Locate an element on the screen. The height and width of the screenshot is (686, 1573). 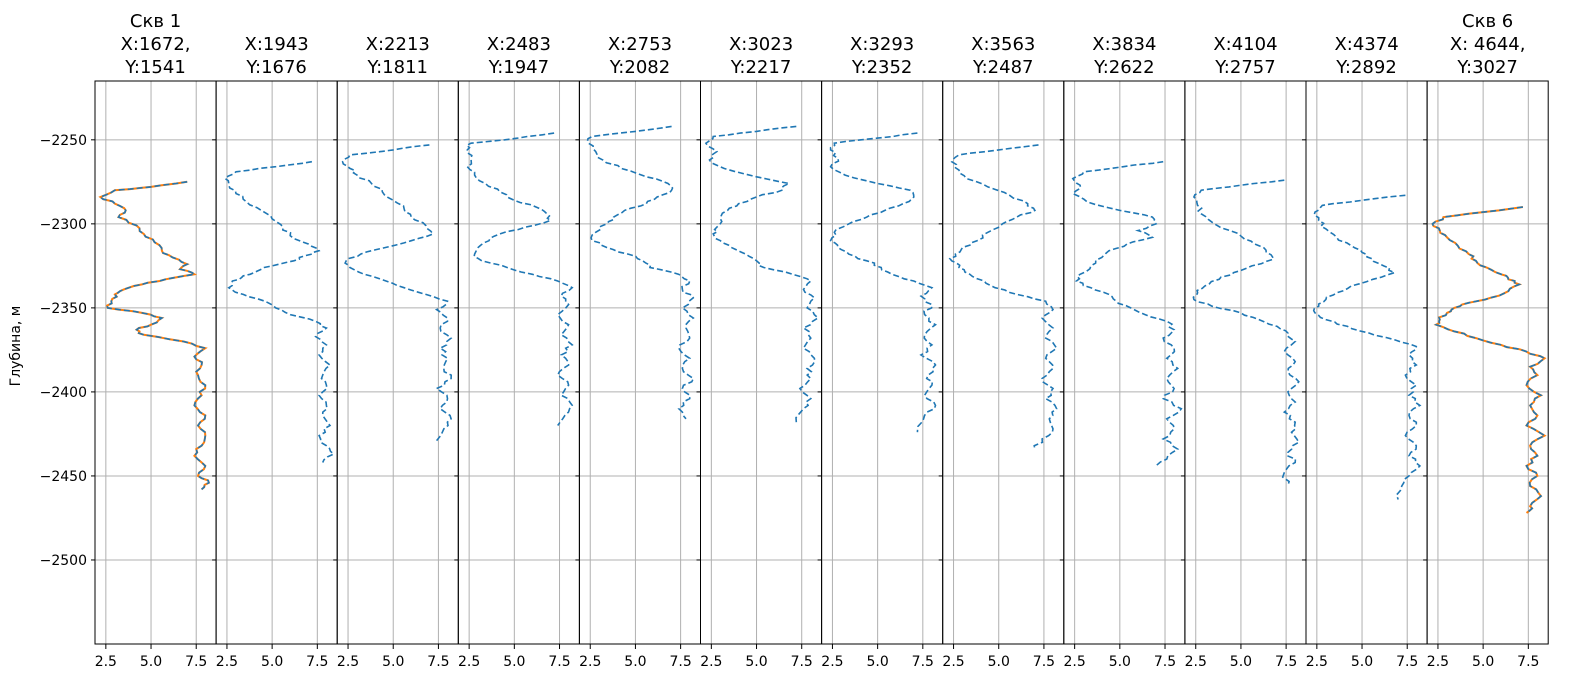
panel-title-line: X:2753 is located at coordinates (640, 44).